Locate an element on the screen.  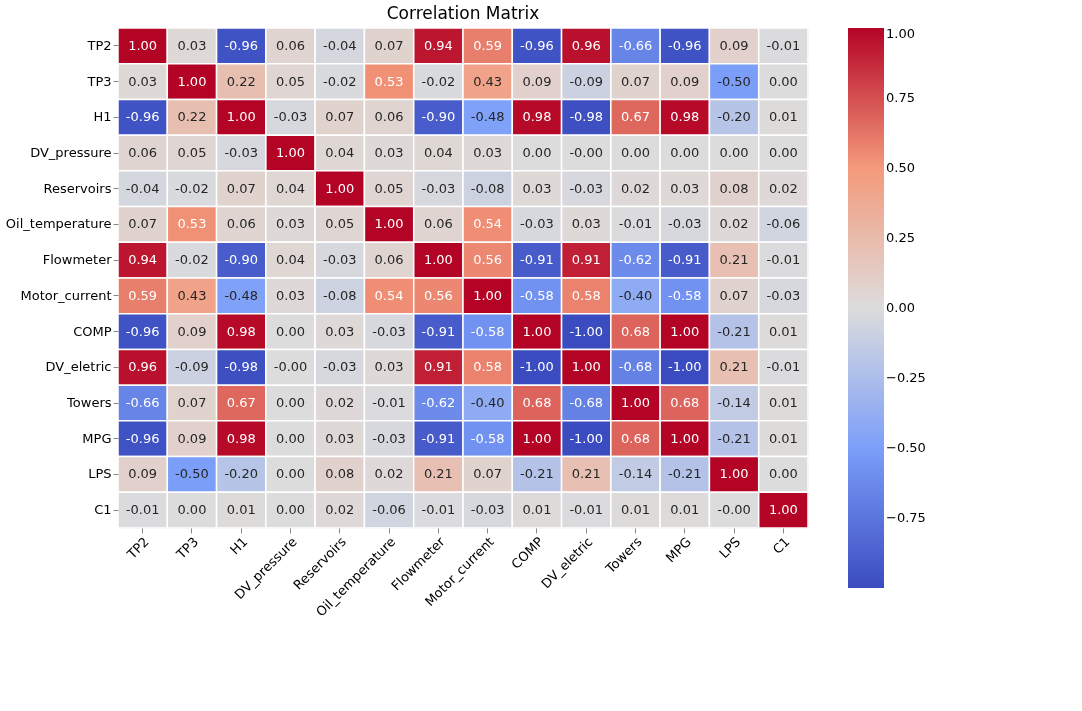
x-tick-label: TP3 is located at coordinates (187, 548).